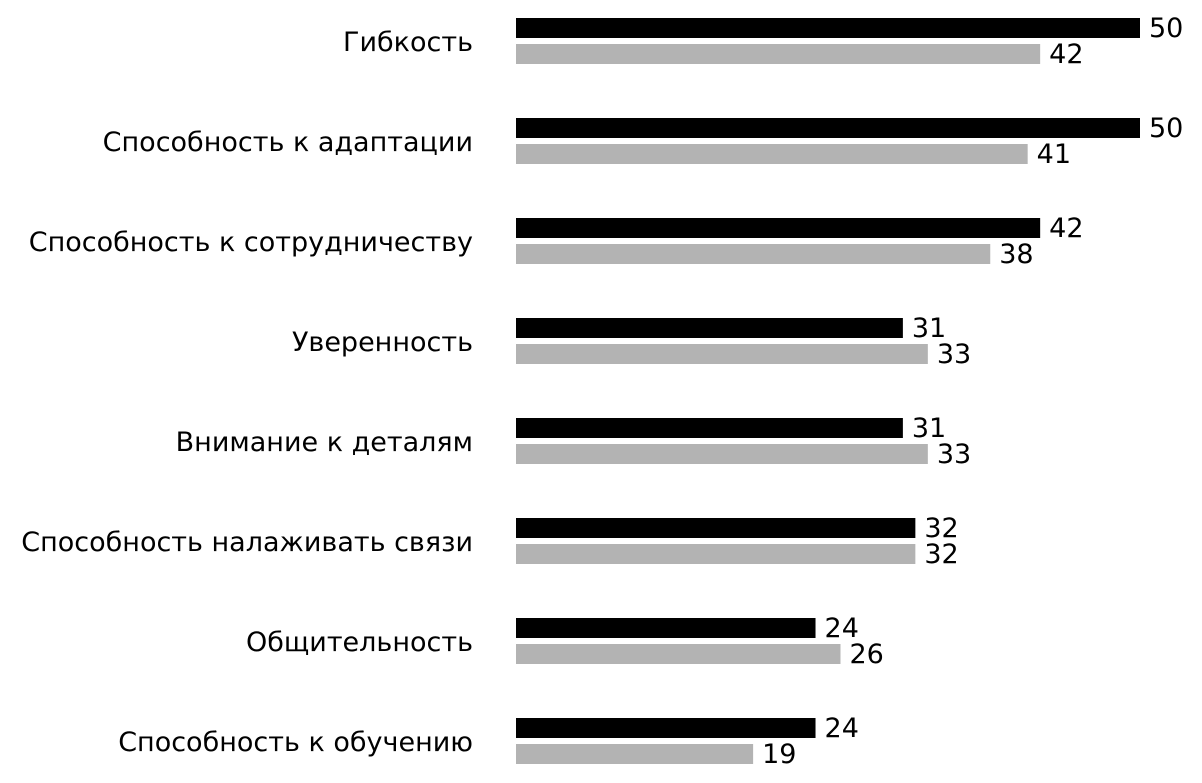 The image size is (1202, 783). What do you see at coordinates (779, 754) in the screenshot?
I see `value-label: 19` at bounding box center [779, 754].